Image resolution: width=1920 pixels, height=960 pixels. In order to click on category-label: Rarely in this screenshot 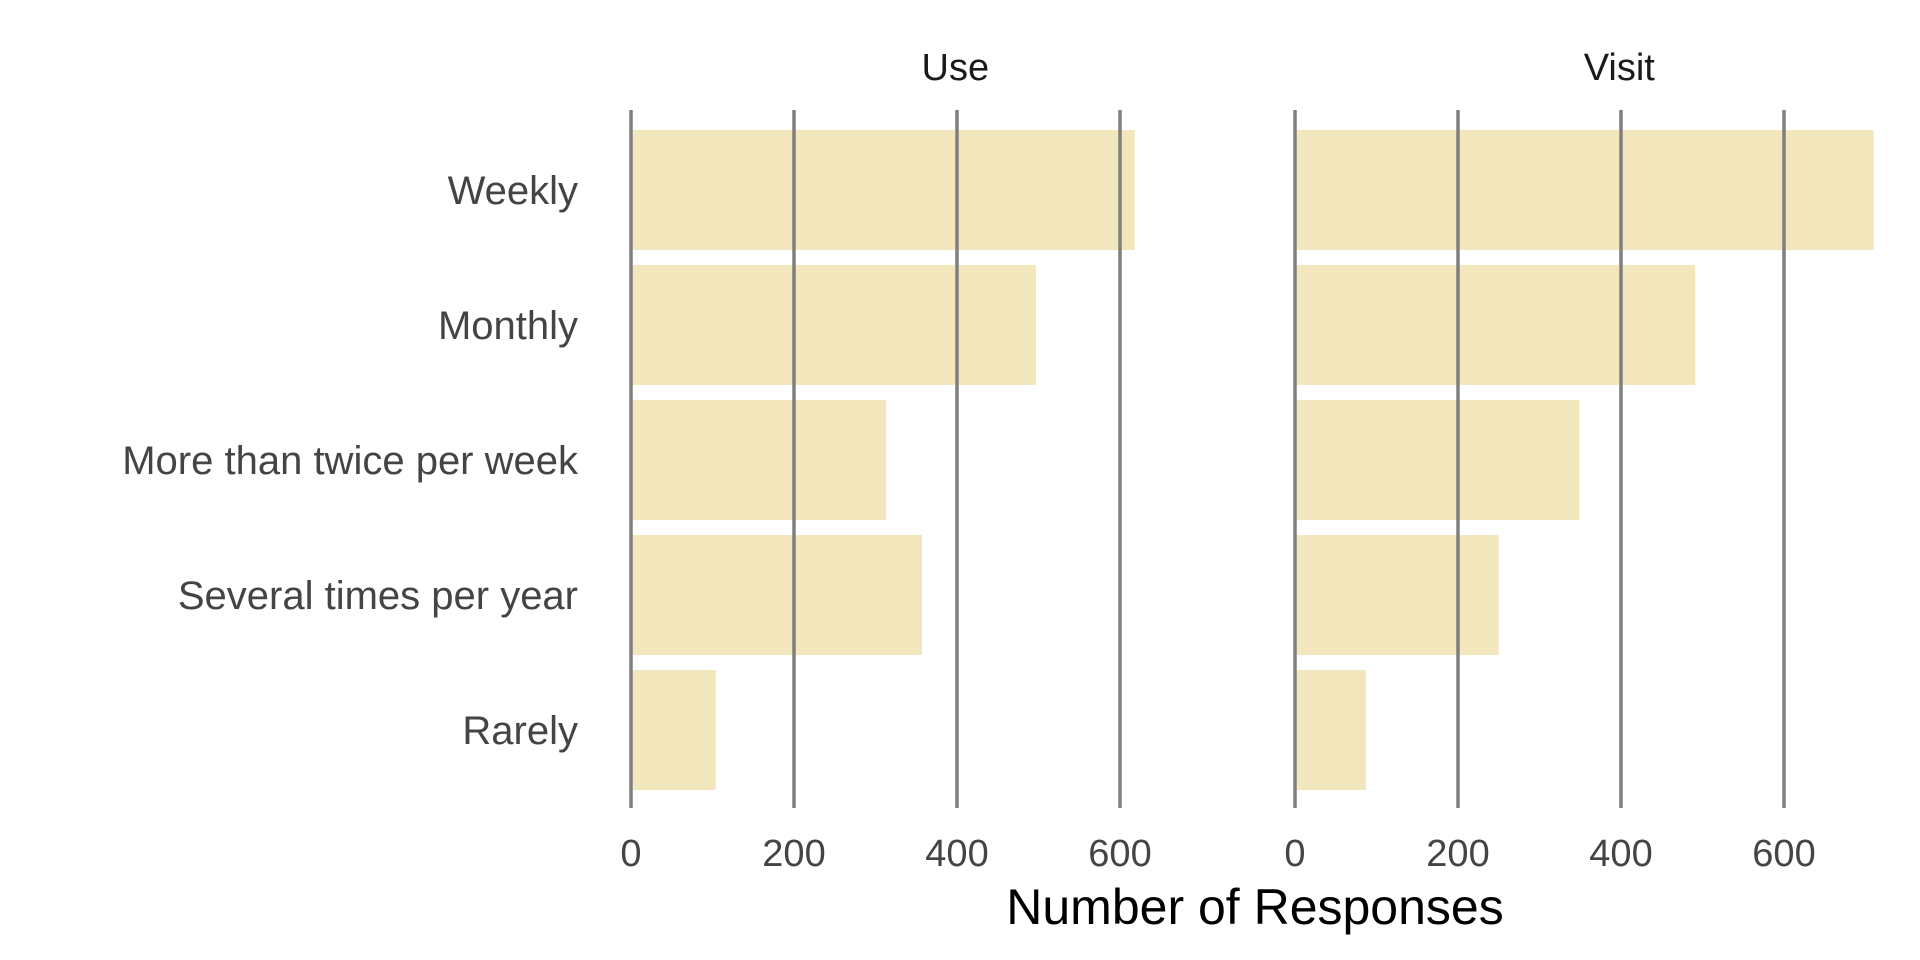, I will do `click(520, 731)`.